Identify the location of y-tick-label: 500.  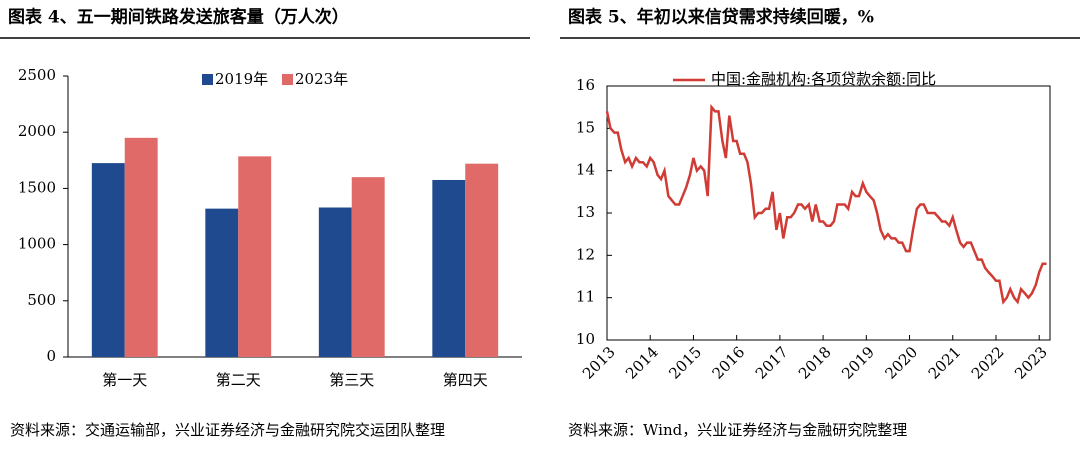
(41, 300).